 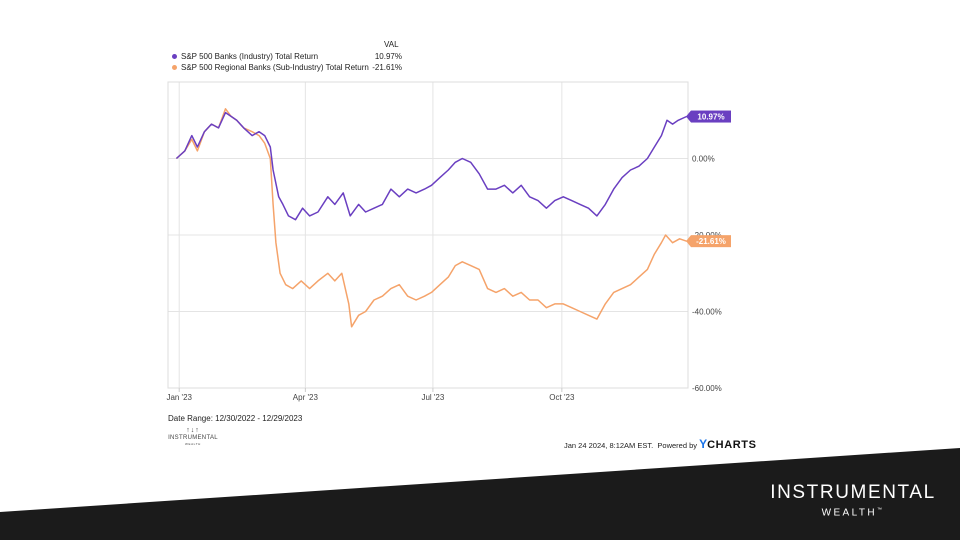 I want to click on mini-logo: ↑↓↑ INSTRUMENTAL WEALTH, so click(x=193, y=437).